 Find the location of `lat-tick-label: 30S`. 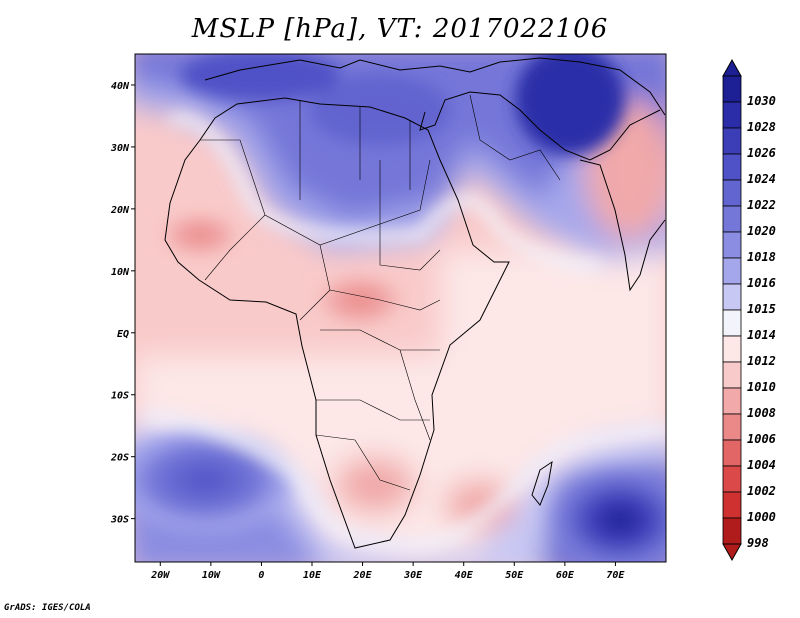

lat-tick-label: 30S is located at coordinates (119, 520).